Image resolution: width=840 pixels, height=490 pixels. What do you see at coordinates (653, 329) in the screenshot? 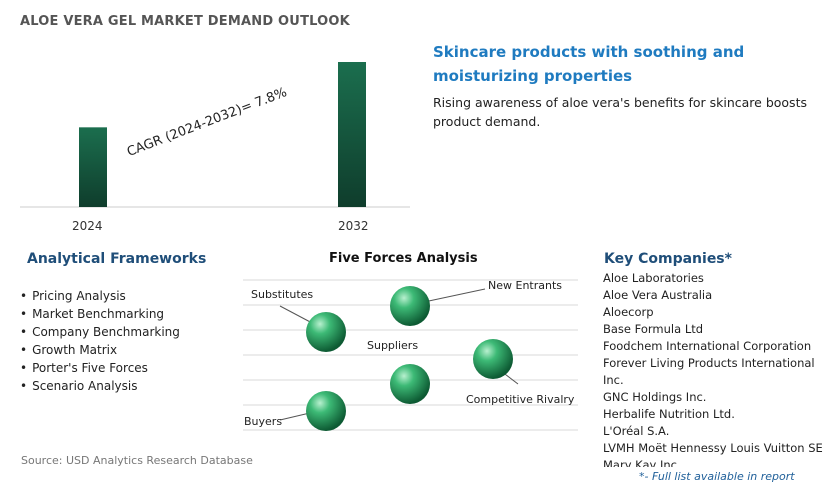
I see `company-item: Base Formula Ltd` at bounding box center [653, 329].